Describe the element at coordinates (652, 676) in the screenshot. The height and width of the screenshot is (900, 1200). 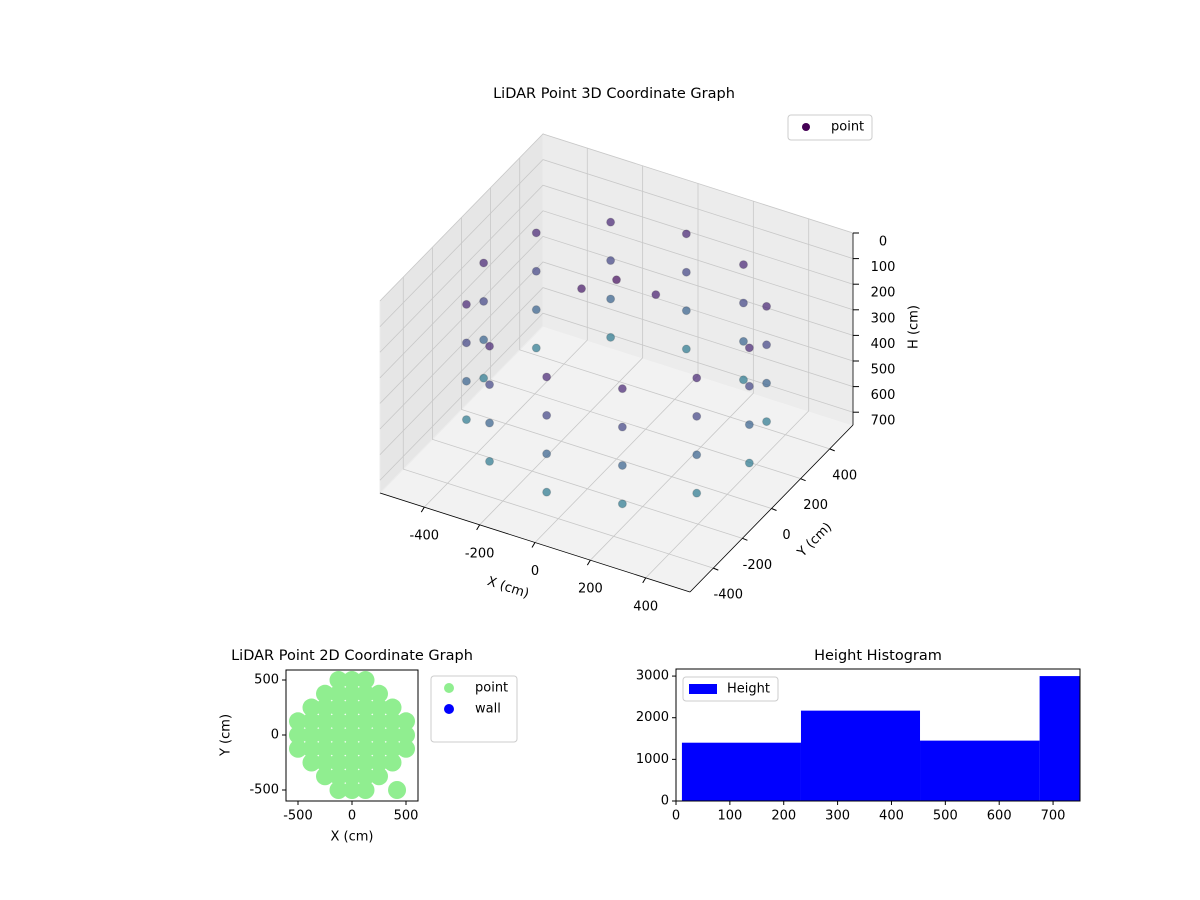
I see `y-tick-label: 3000` at that location.